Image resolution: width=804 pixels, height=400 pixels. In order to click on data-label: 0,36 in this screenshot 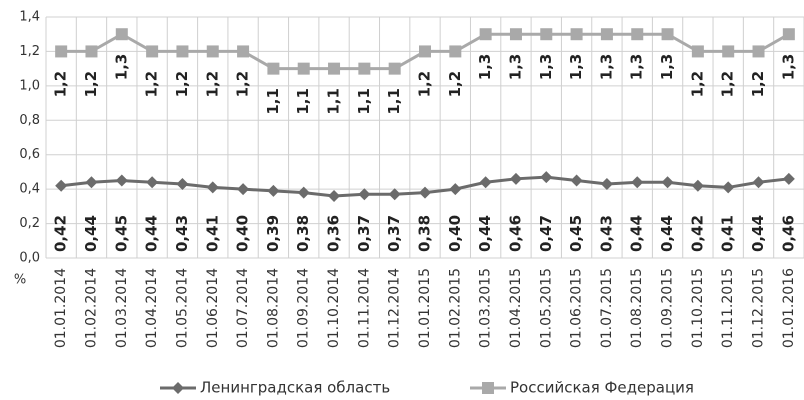, I will do `click(334, 233)`.